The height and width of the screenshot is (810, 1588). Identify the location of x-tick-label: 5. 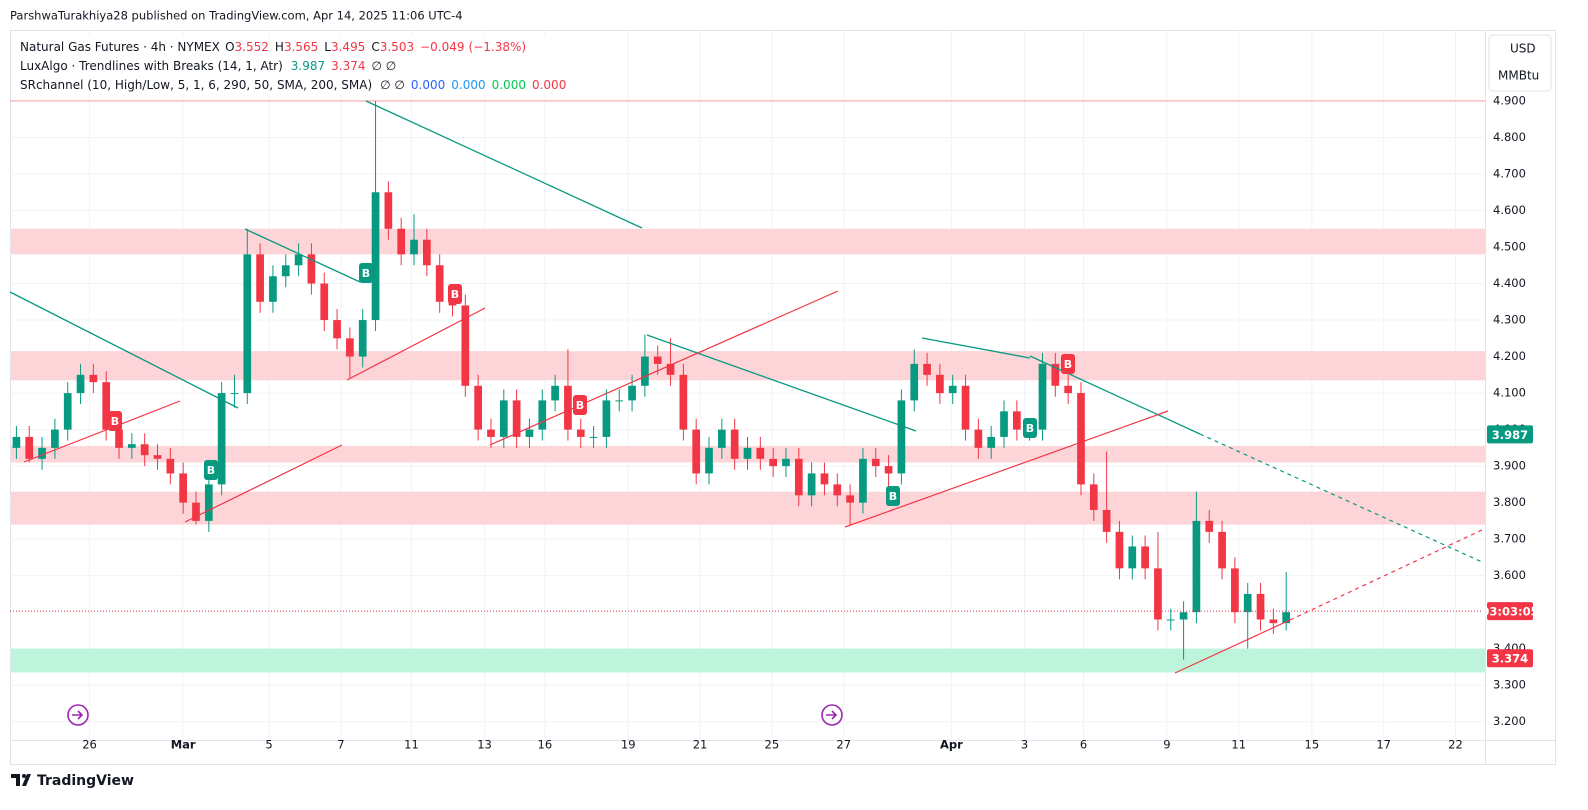
(268, 745).